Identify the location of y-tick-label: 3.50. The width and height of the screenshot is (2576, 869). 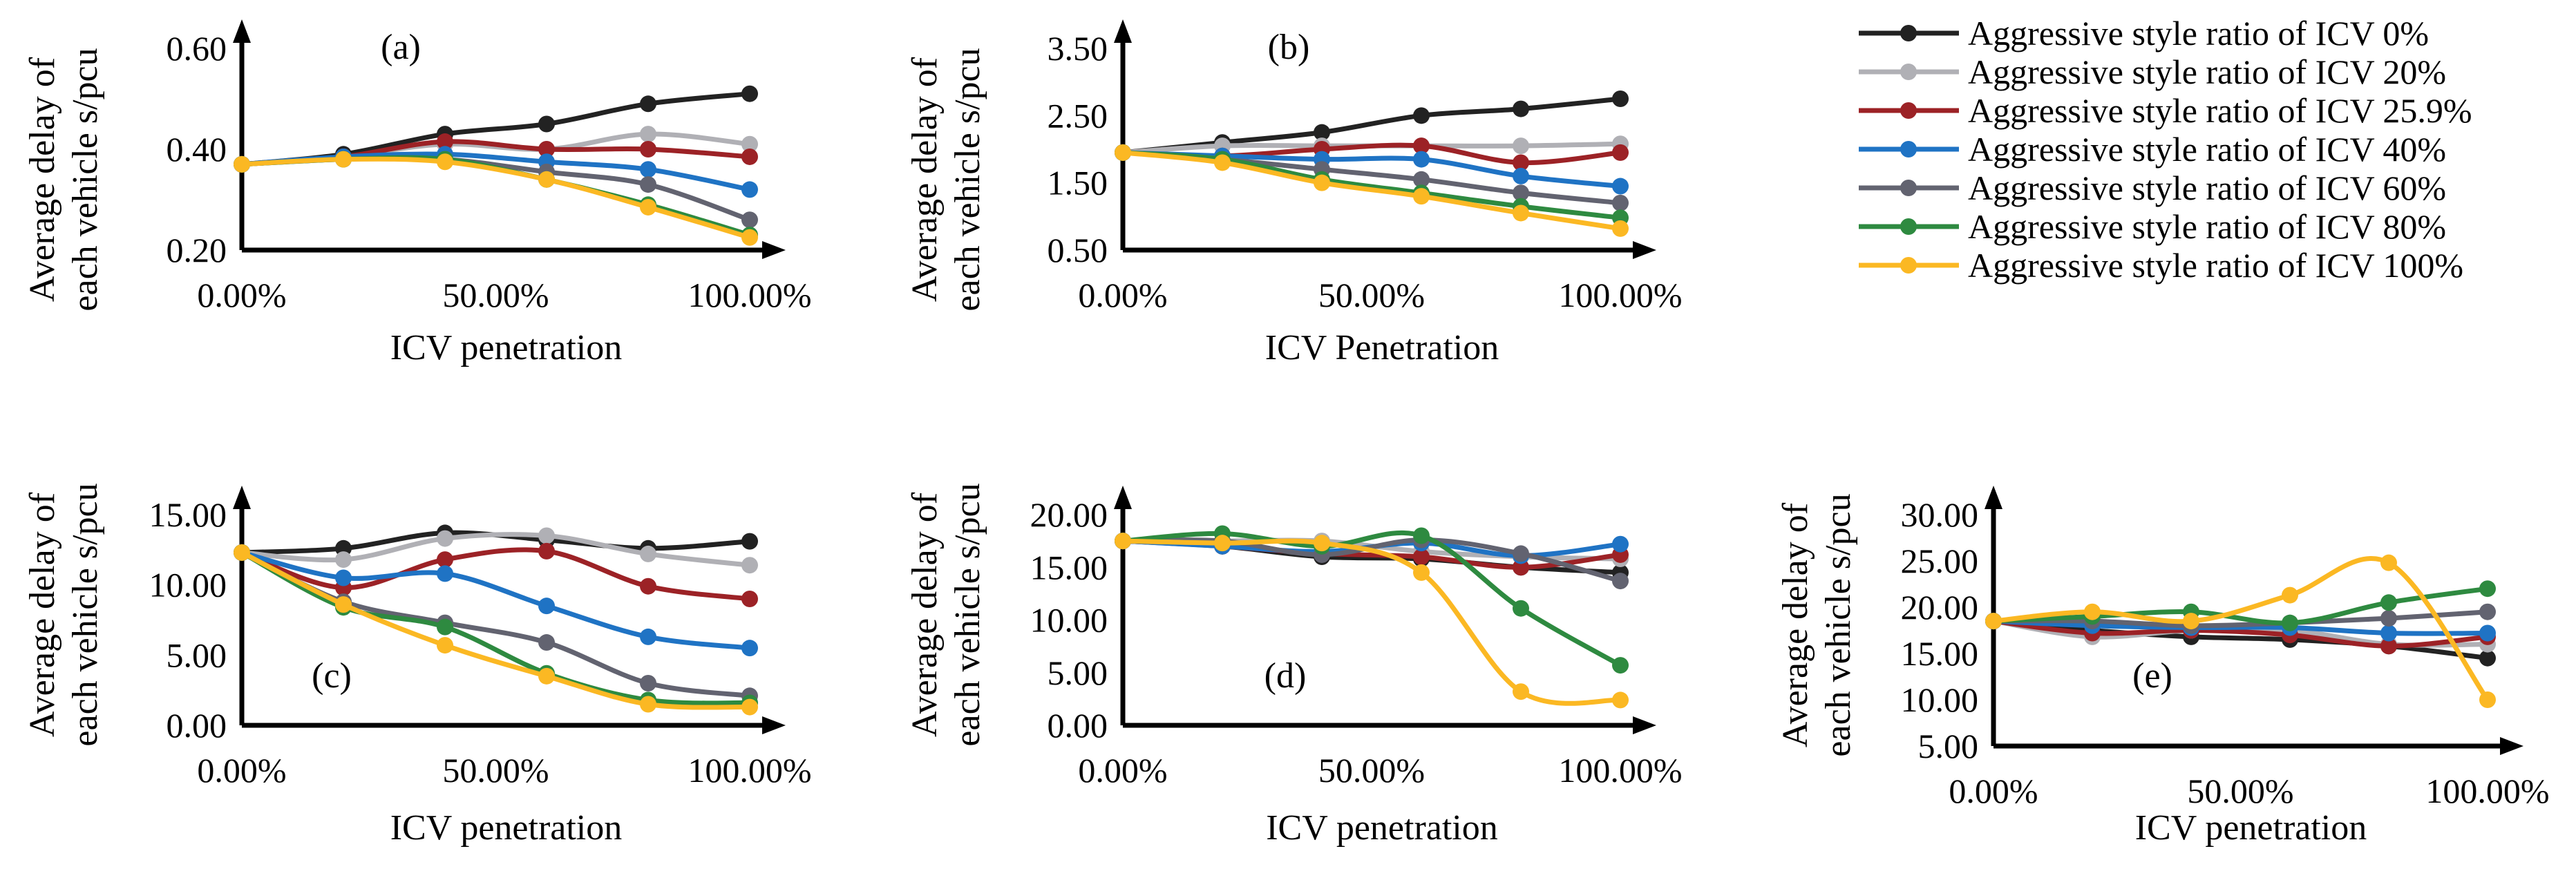
(1078, 48).